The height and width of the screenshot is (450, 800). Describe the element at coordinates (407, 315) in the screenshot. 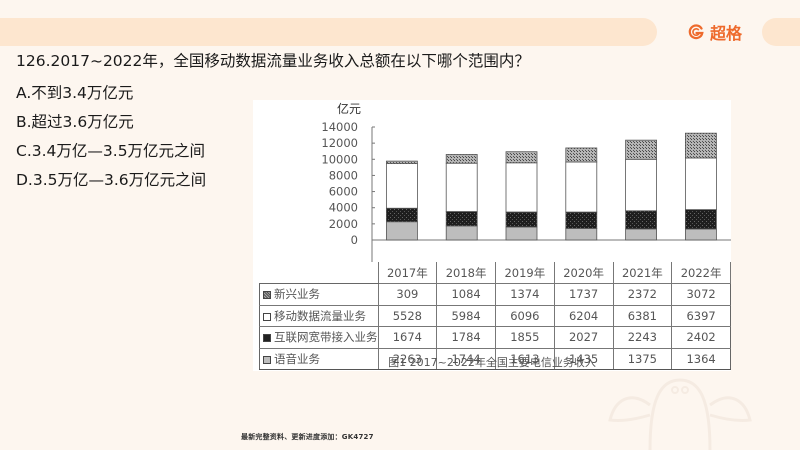

I see `table-cell: 5528` at that location.